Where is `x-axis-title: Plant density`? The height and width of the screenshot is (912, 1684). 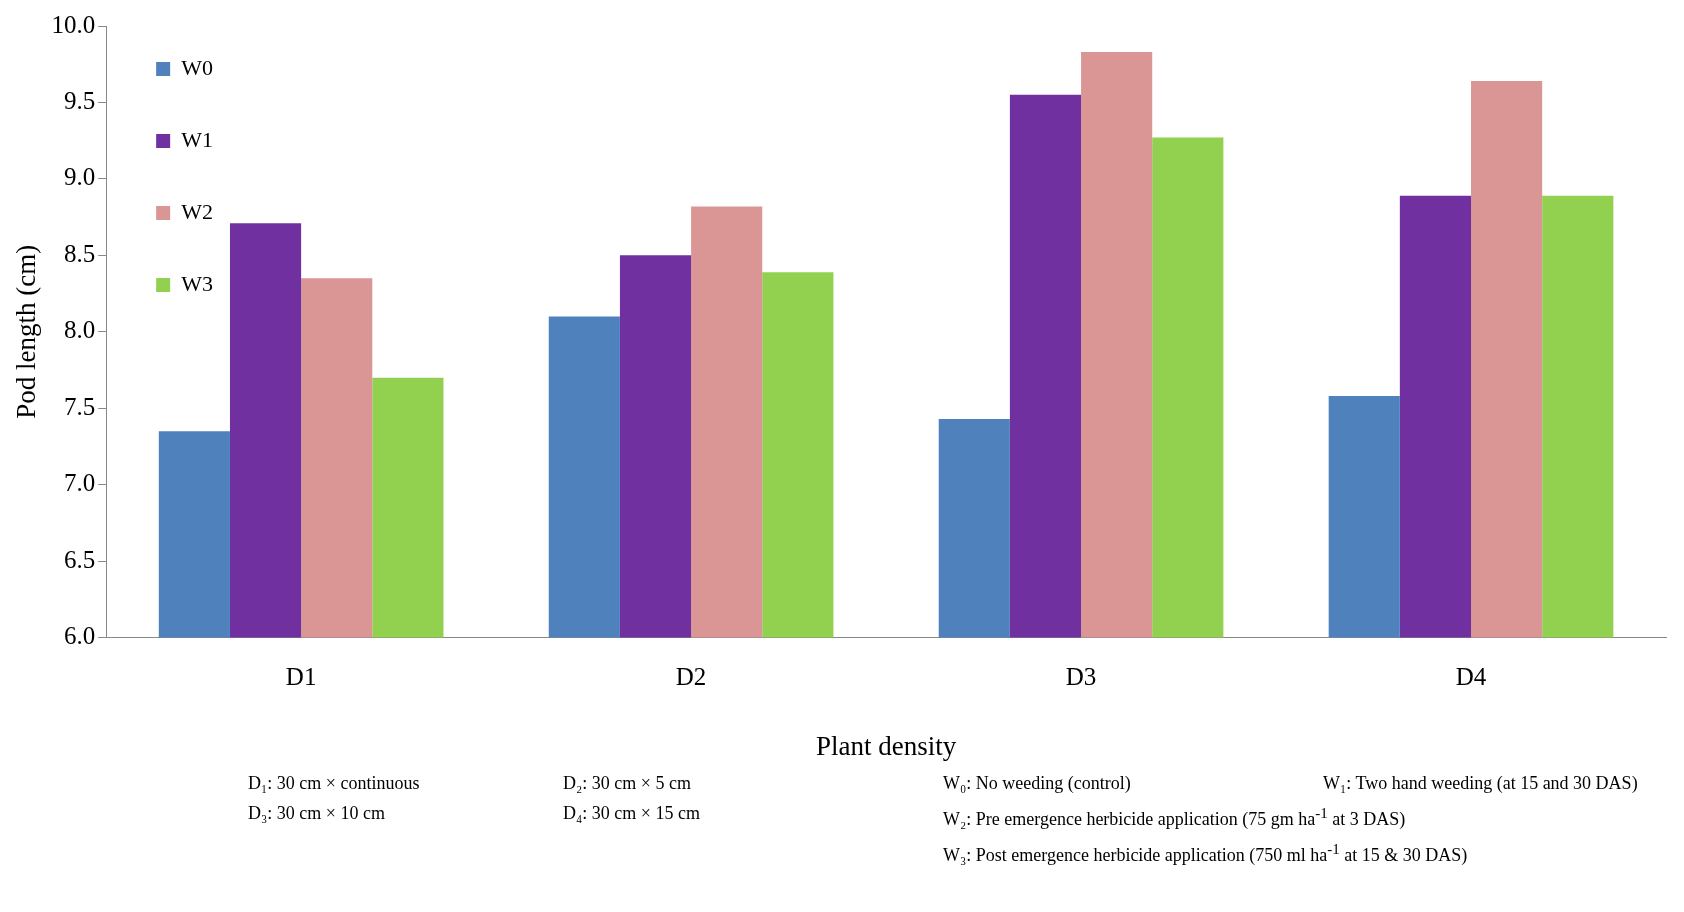
x-axis-title: Plant density is located at coordinates (886, 745).